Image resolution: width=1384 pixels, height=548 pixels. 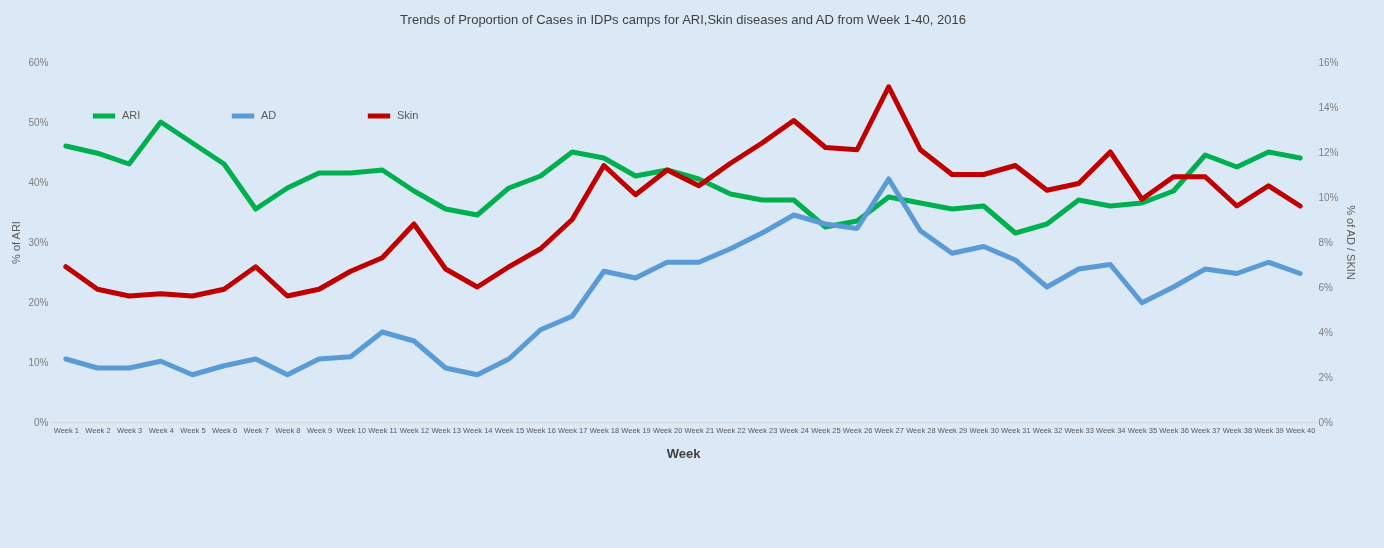 I want to click on y2-tick-label: 2%, so click(x=1326, y=377).